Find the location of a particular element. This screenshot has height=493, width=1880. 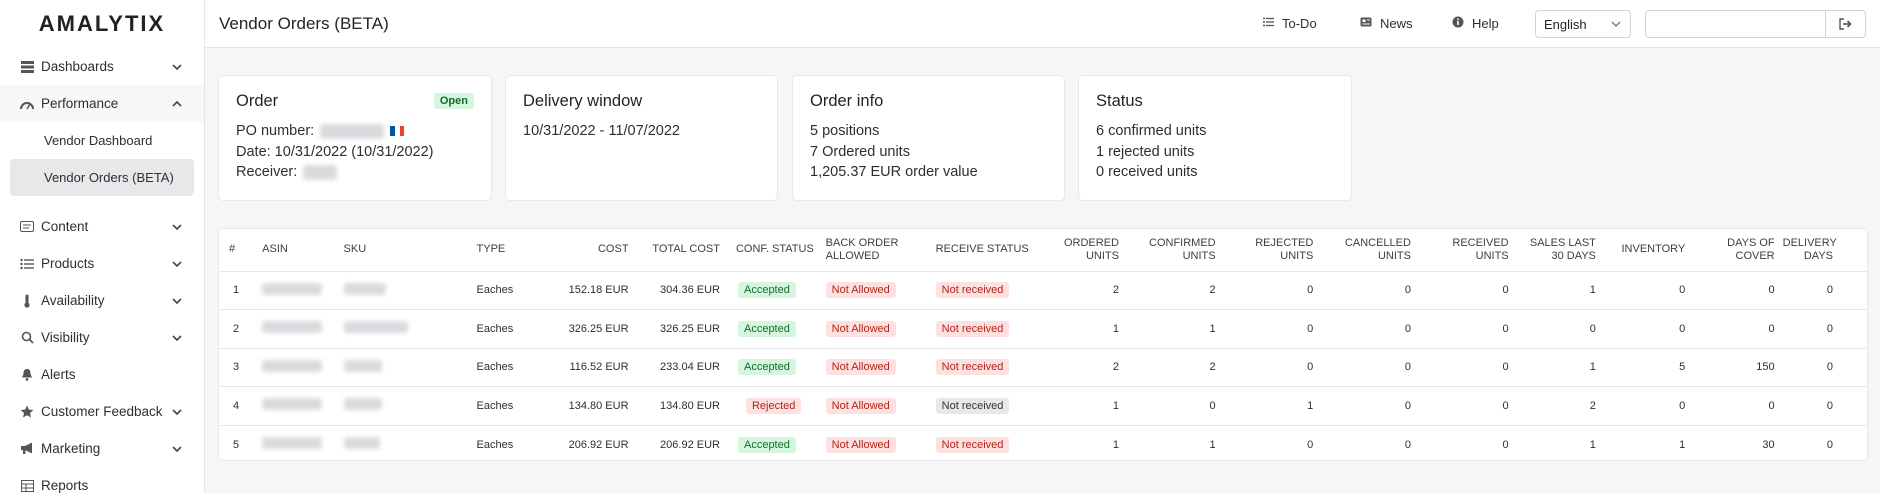

col-header-receive-status: RECEIVE STATUS is located at coordinates (980, 250).